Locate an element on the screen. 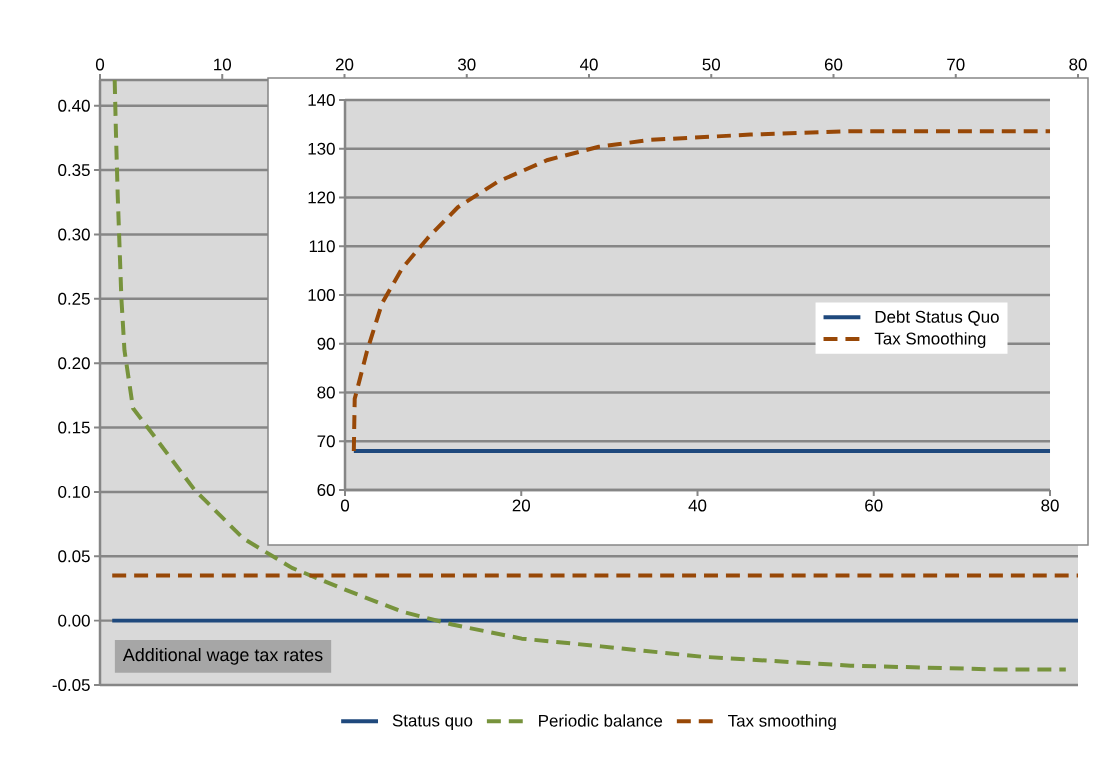 This screenshot has height=784, width=1098. y-tick-label: 0.25 is located at coordinates (74, 298).